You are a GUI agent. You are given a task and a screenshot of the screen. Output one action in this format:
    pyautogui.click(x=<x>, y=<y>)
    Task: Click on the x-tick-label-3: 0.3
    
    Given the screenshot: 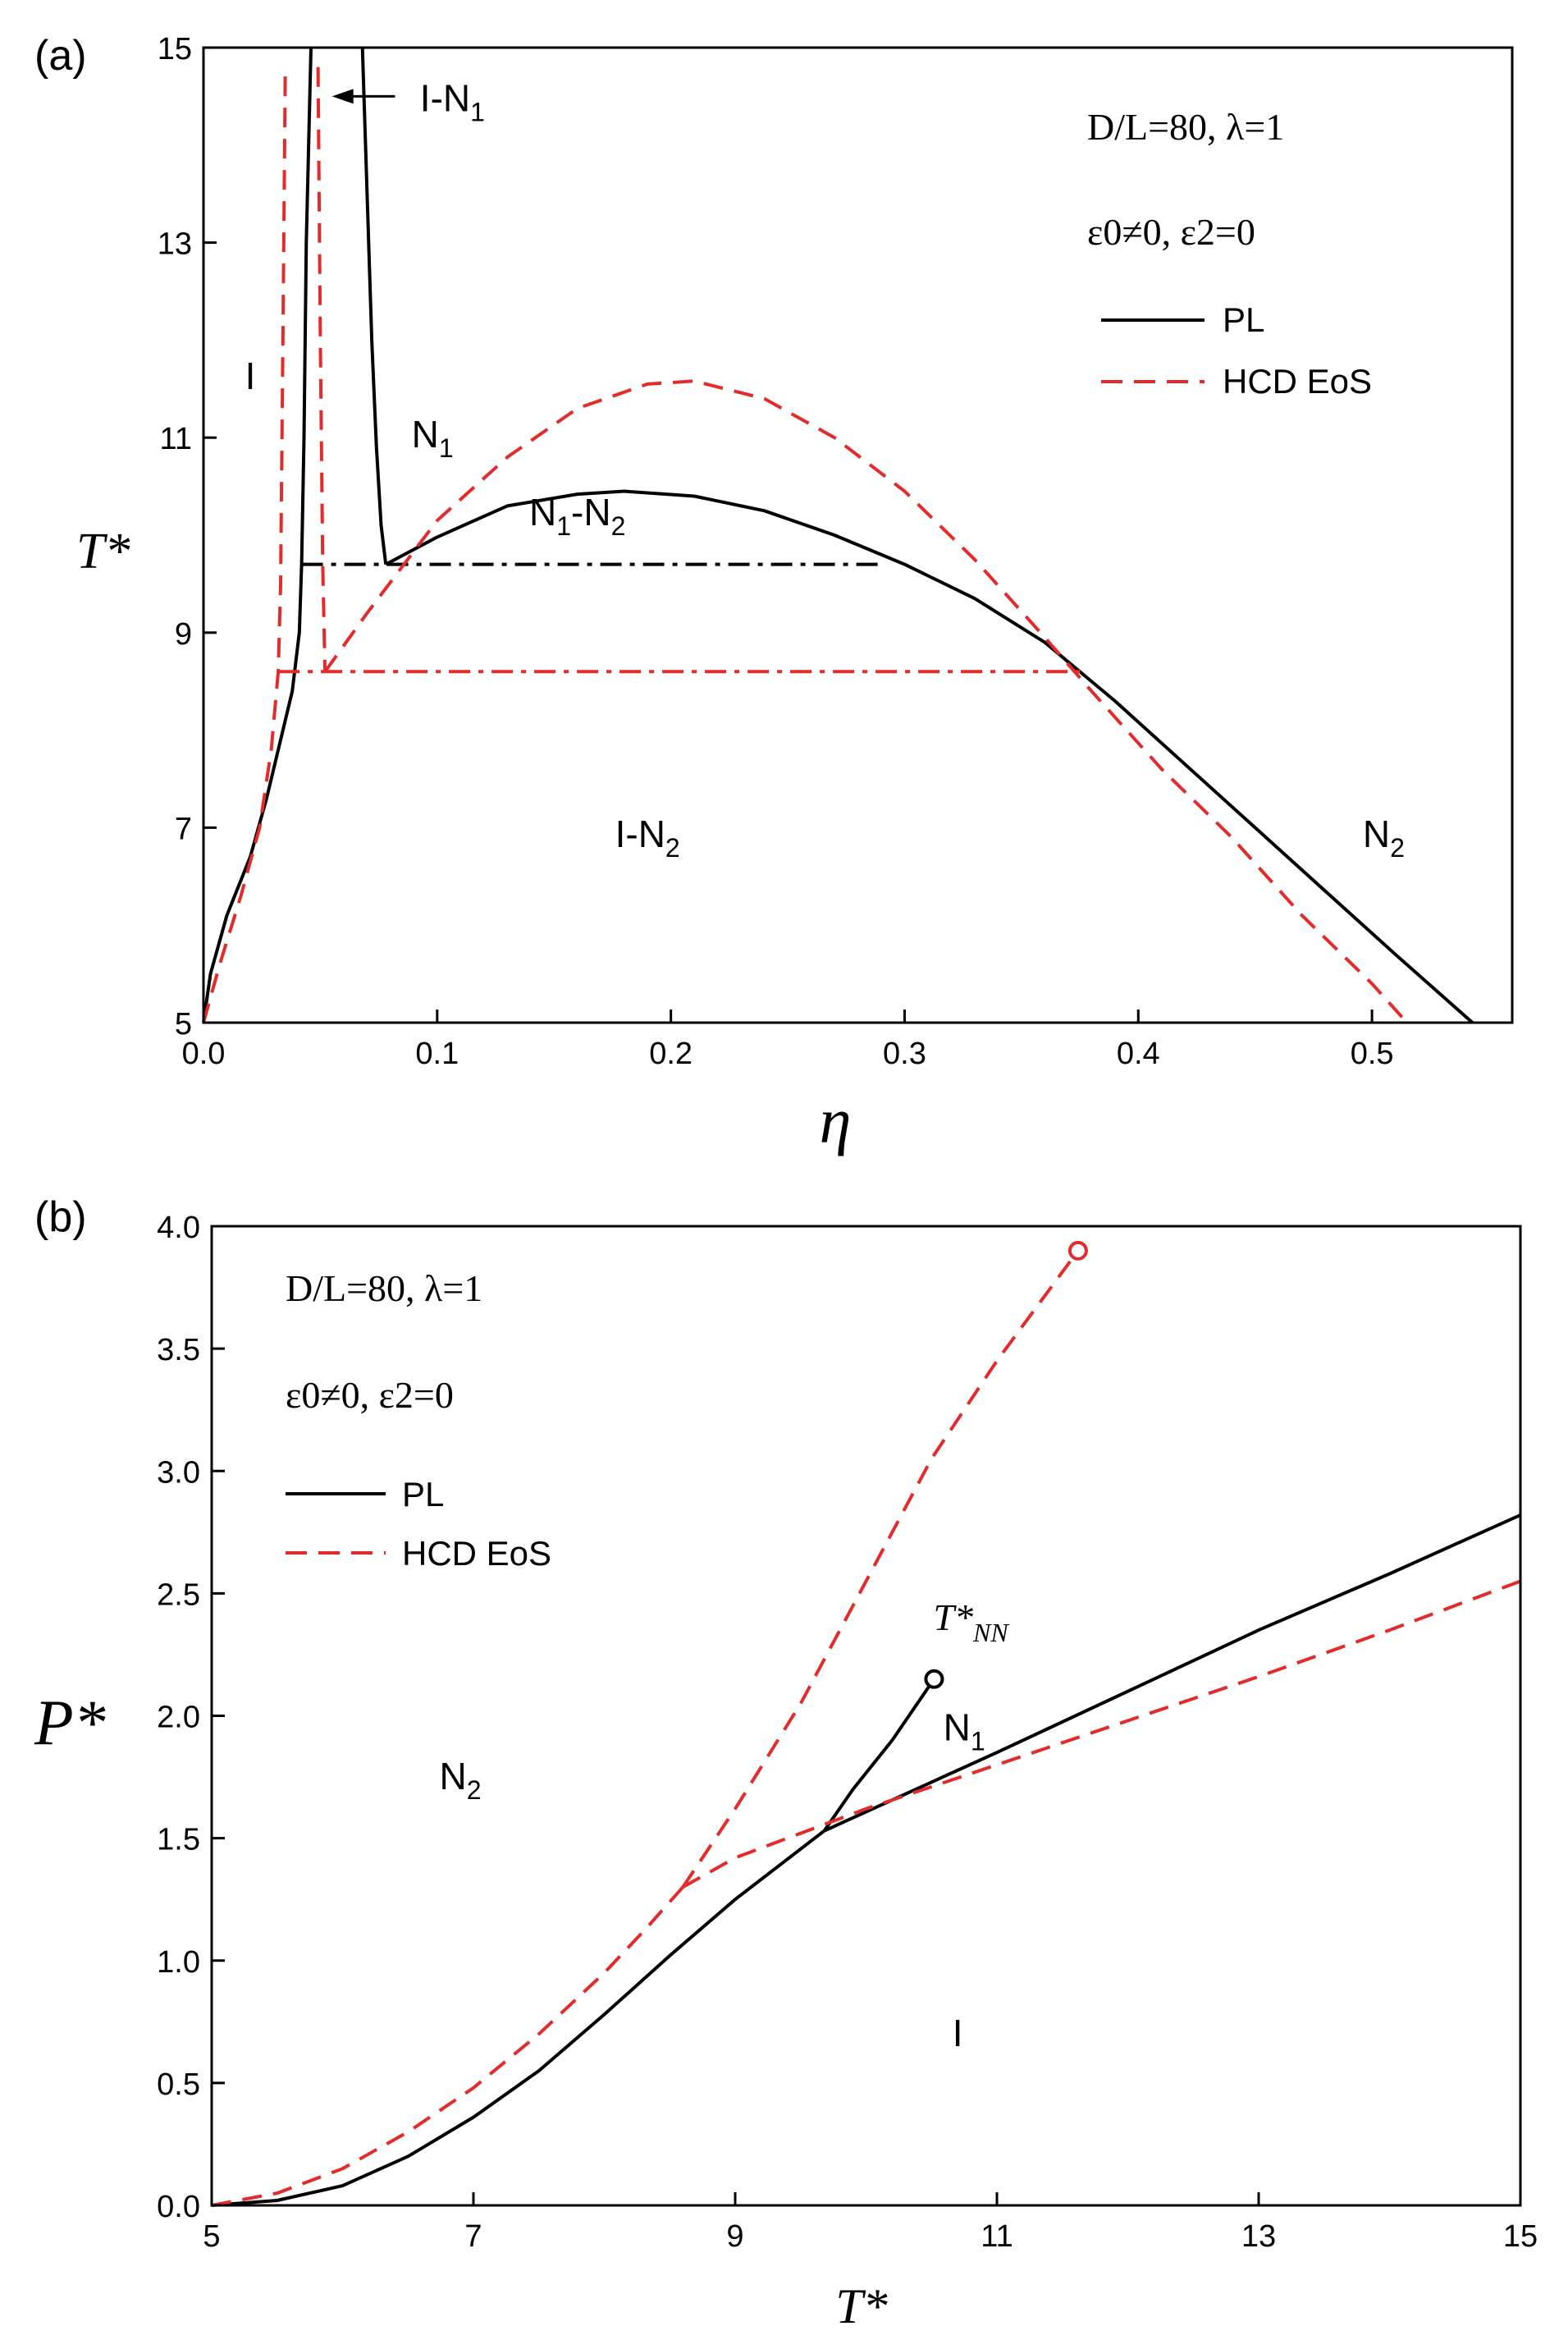 What is the action you would take?
    pyautogui.click(x=904, y=1054)
    